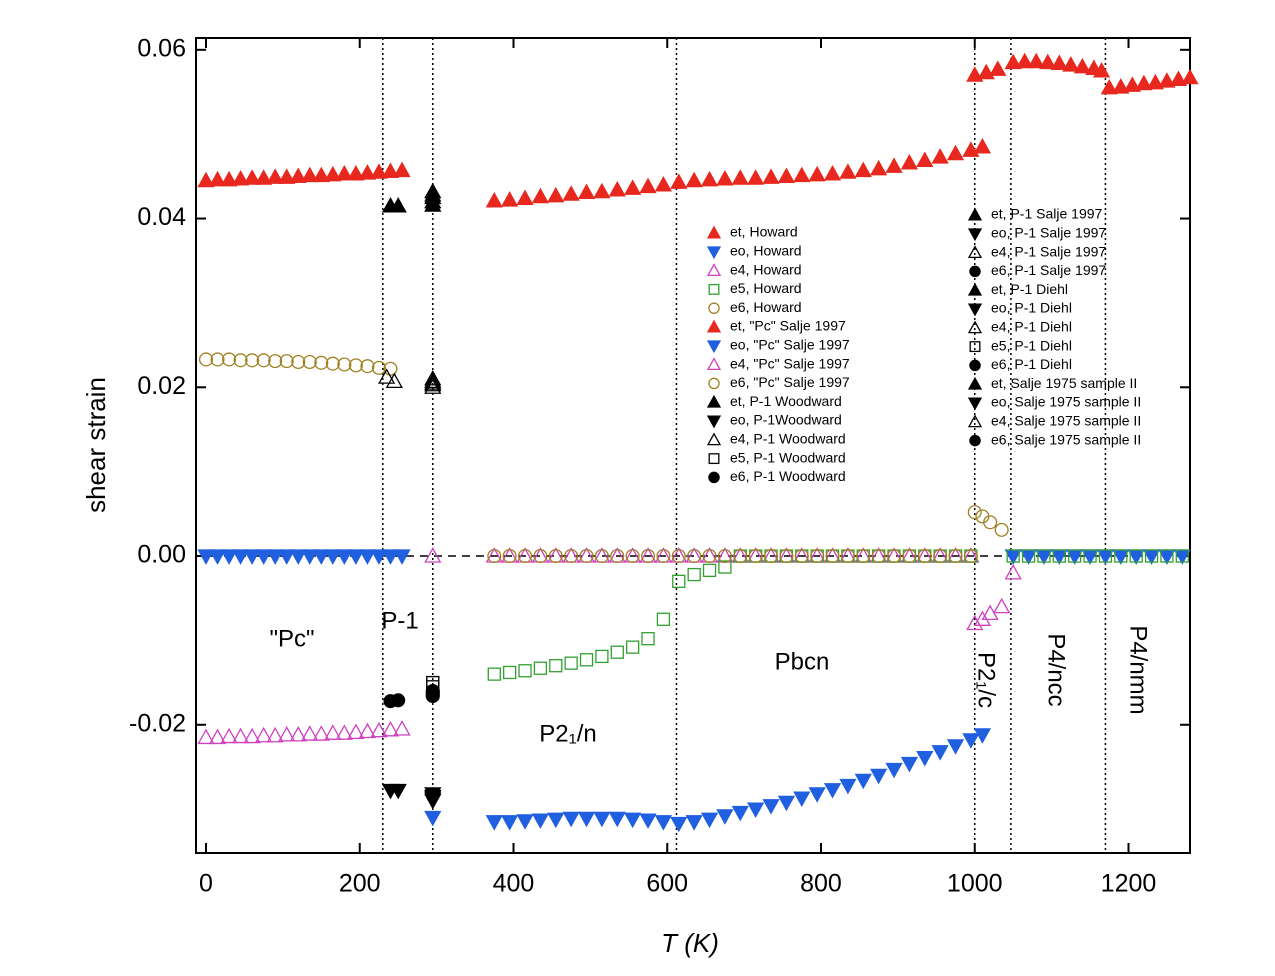 This screenshot has width=1275, height=976. What do you see at coordinates (788, 439) in the screenshot?
I see `legend-label: e4, P-1 Woodward` at bounding box center [788, 439].